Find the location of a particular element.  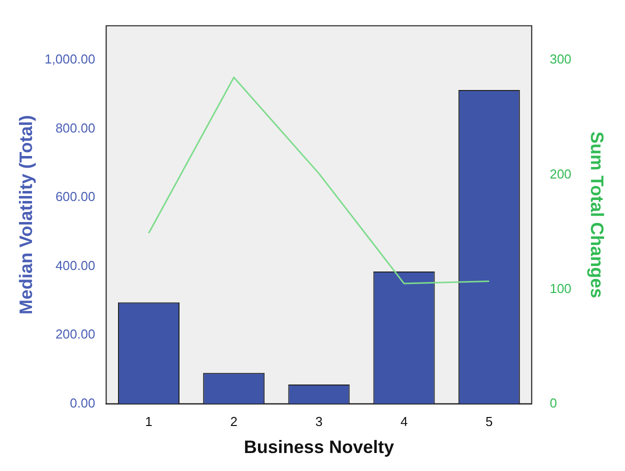

y2-tick-label: 0 is located at coordinates (553, 402).